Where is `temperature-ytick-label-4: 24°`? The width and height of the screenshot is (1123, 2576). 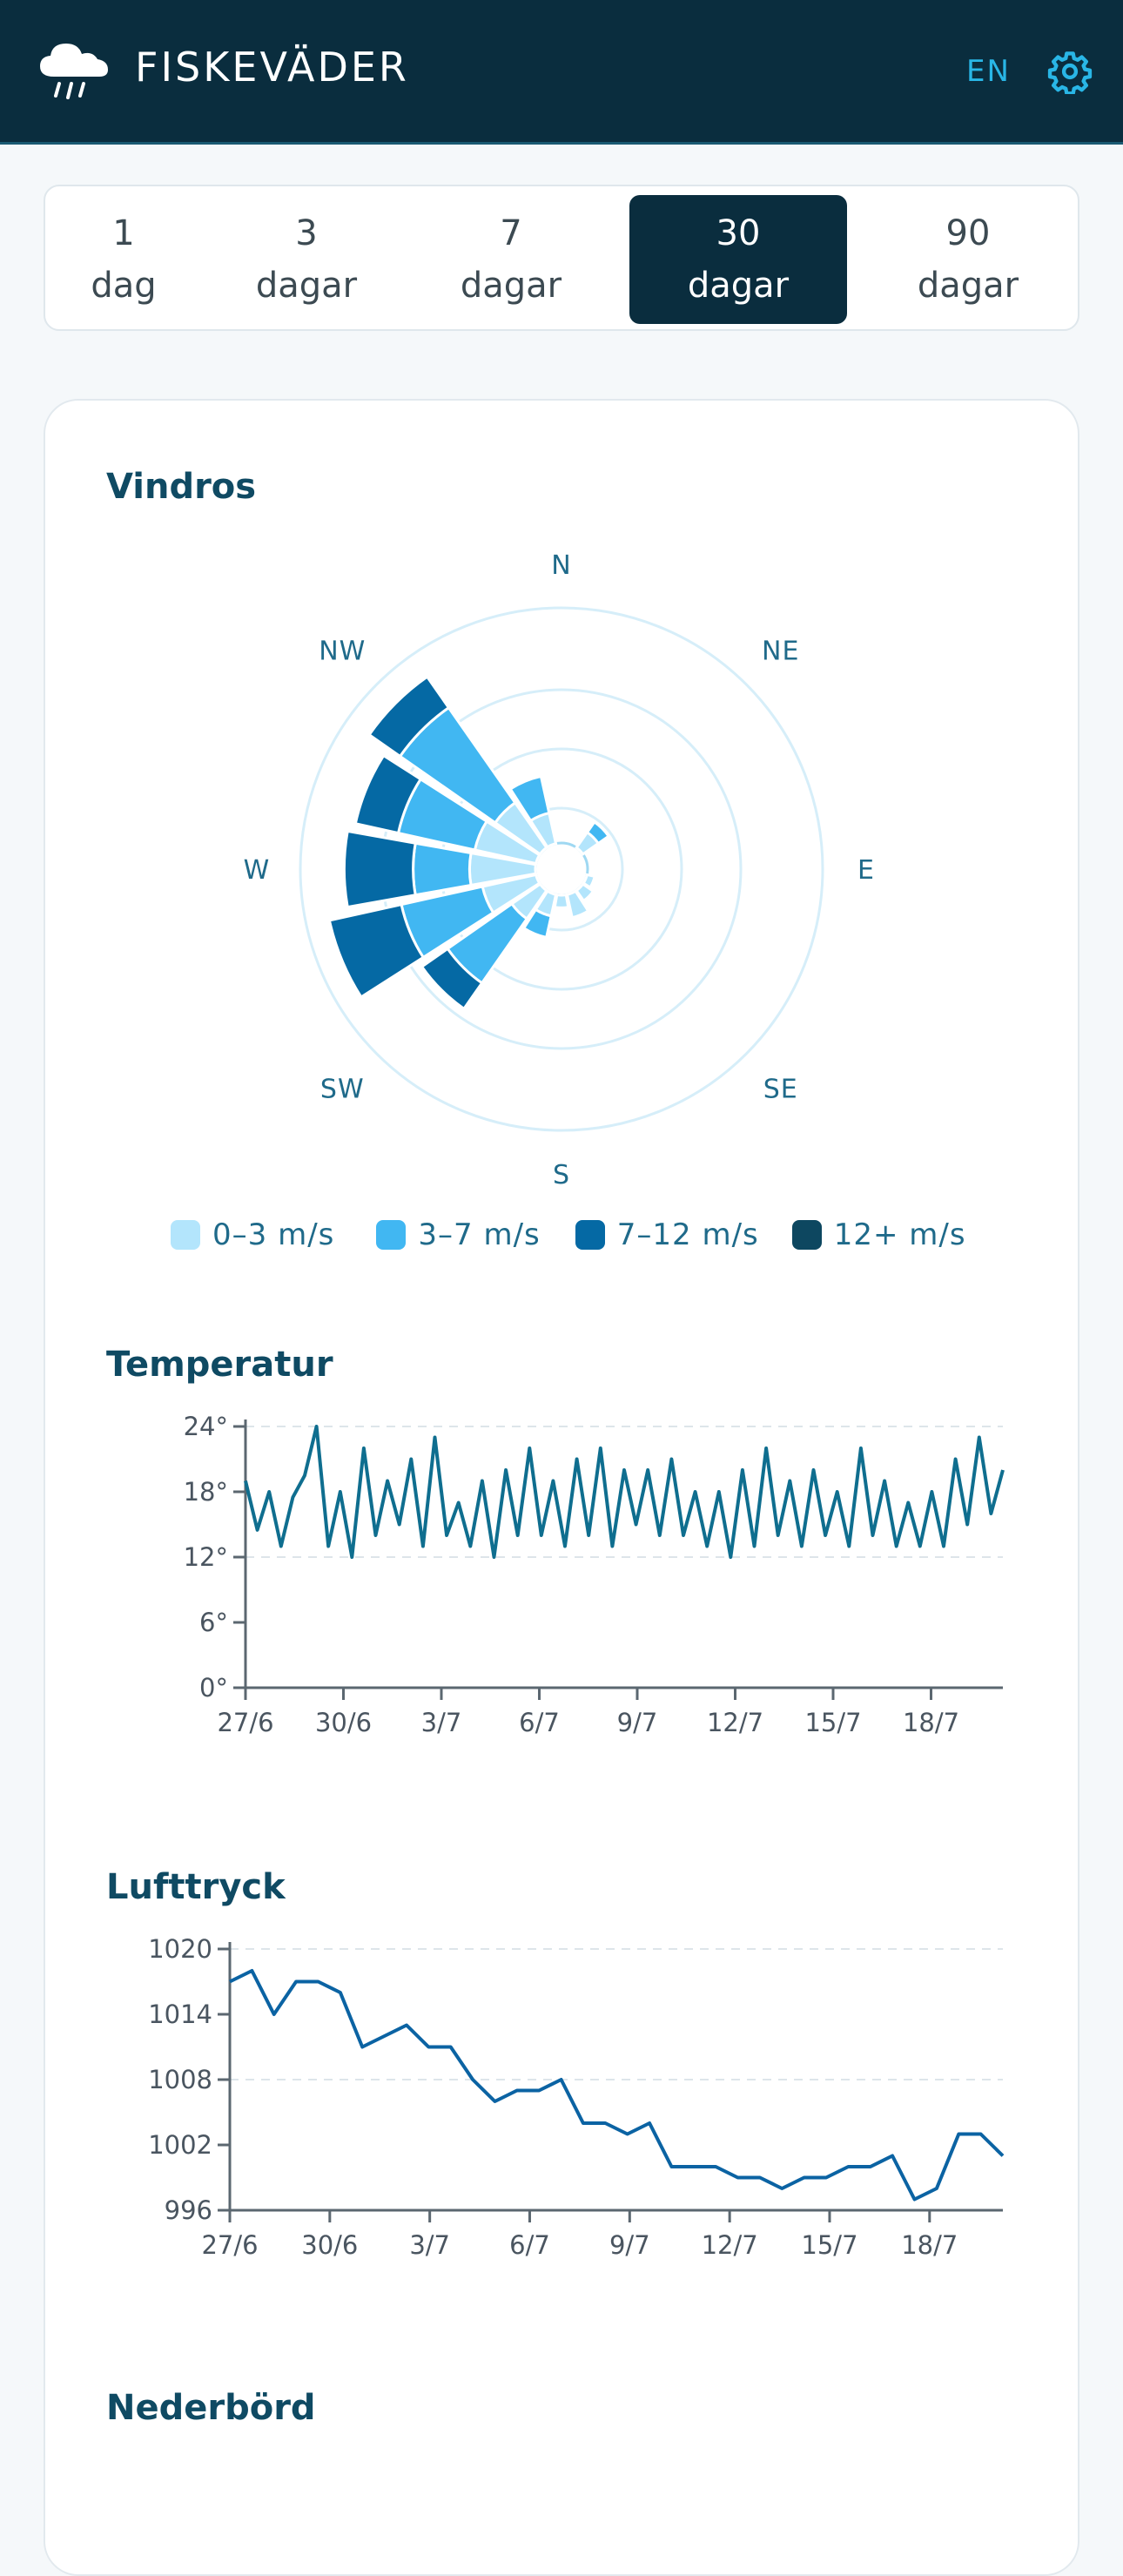 temperature-ytick-label-4: 24° is located at coordinates (206, 1426).